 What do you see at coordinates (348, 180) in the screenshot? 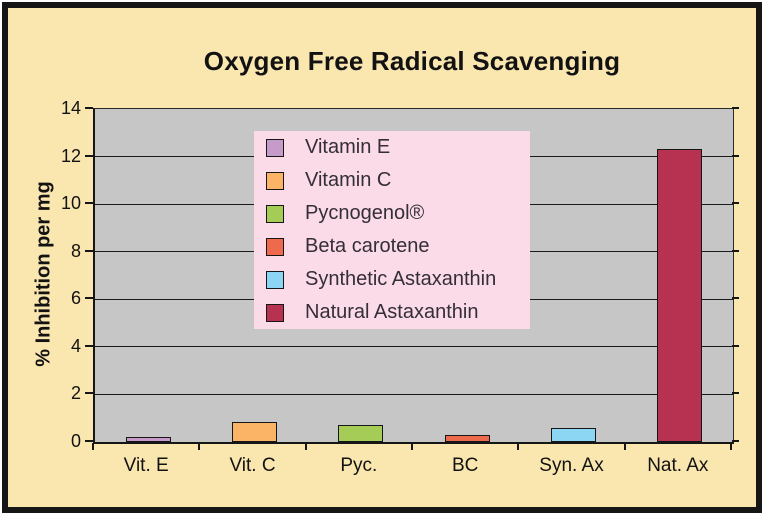
I see `legend-label-1: Vitamin C` at bounding box center [348, 180].